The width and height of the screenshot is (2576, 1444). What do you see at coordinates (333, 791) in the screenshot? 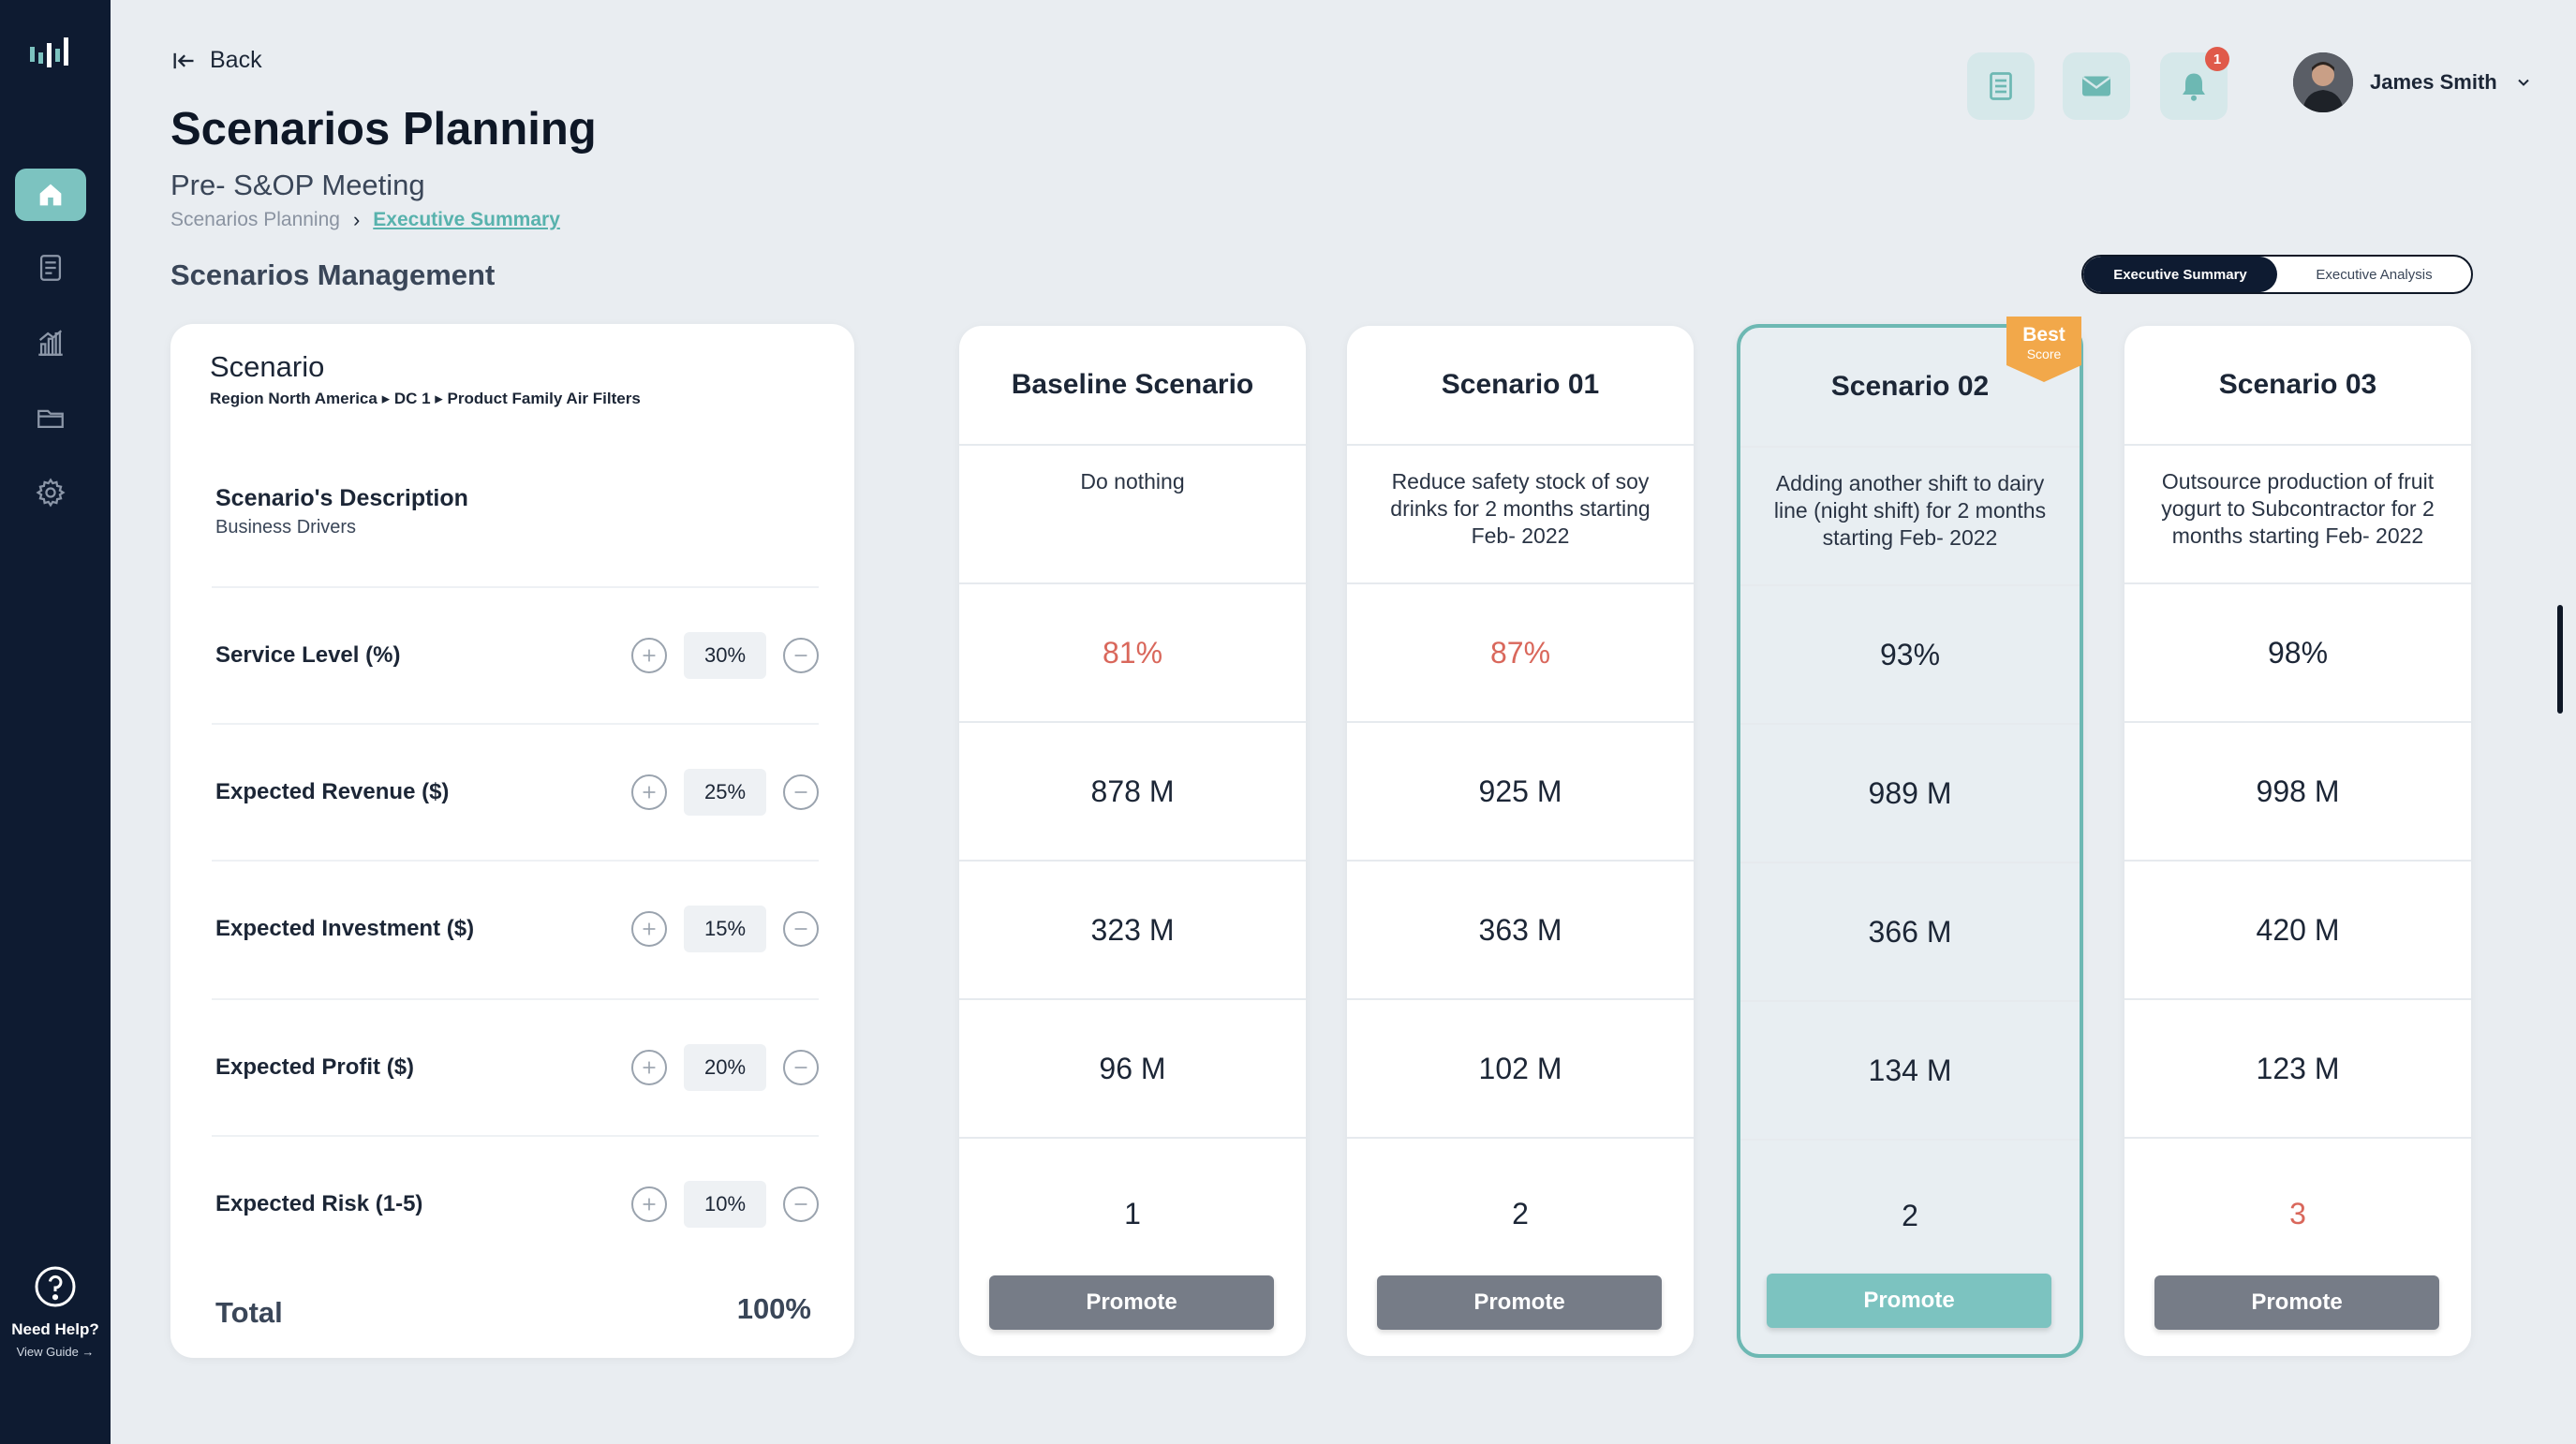
I see `driver-label: Expected Revenue ($)` at bounding box center [333, 791].